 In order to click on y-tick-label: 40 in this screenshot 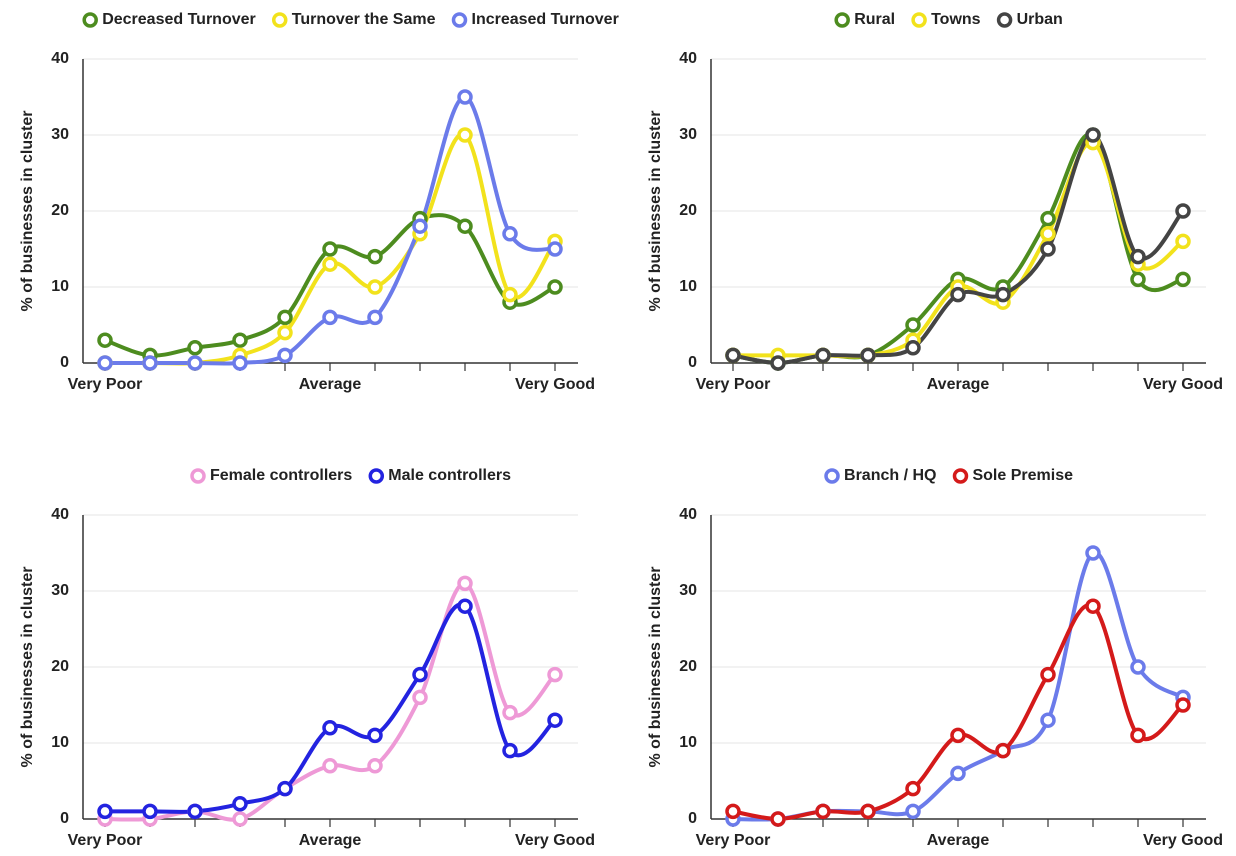, I will do `click(60, 58)`.